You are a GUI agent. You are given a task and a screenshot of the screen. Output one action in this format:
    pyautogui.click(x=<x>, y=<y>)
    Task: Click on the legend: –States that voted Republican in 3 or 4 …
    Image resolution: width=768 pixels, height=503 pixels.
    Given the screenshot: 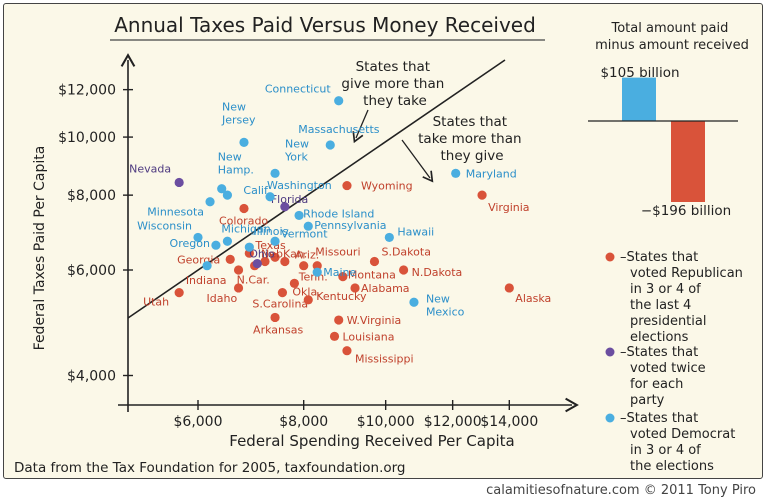 What is the action you would take?
    pyautogui.click(x=676, y=362)
    